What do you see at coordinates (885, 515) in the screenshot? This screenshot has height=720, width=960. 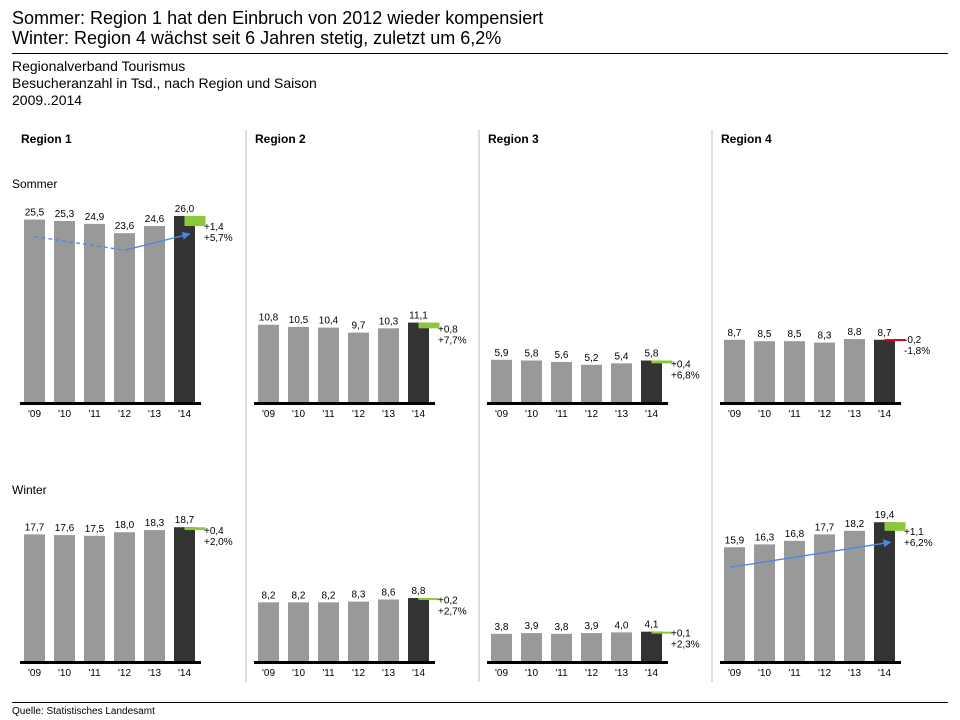 I see `panel-4-winter-value-label-5: 19,4` at bounding box center [885, 515].